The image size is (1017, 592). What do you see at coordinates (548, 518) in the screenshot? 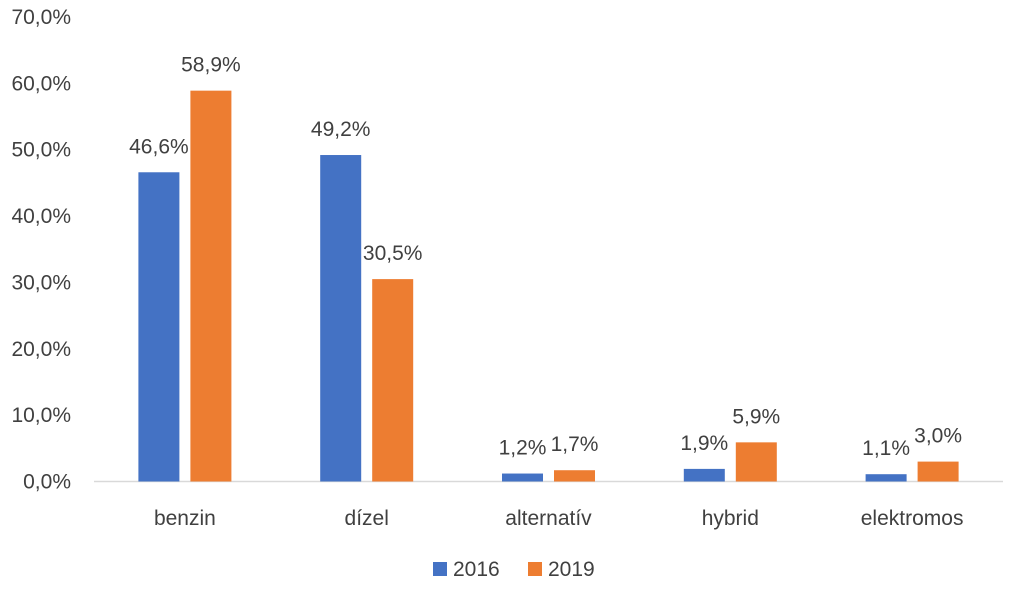
I see `category-label: alternatív` at bounding box center [548, 518].